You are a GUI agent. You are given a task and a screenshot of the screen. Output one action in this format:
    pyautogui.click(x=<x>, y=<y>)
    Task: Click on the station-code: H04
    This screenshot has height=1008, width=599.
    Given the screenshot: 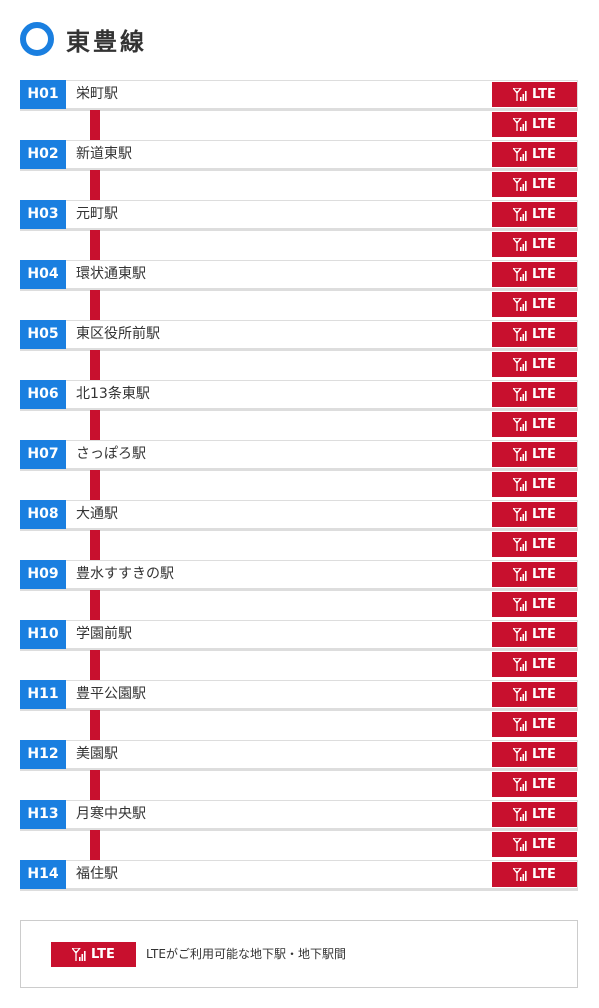 What is the action you would take?
    pyautogui.click(x=43, y=274)
    